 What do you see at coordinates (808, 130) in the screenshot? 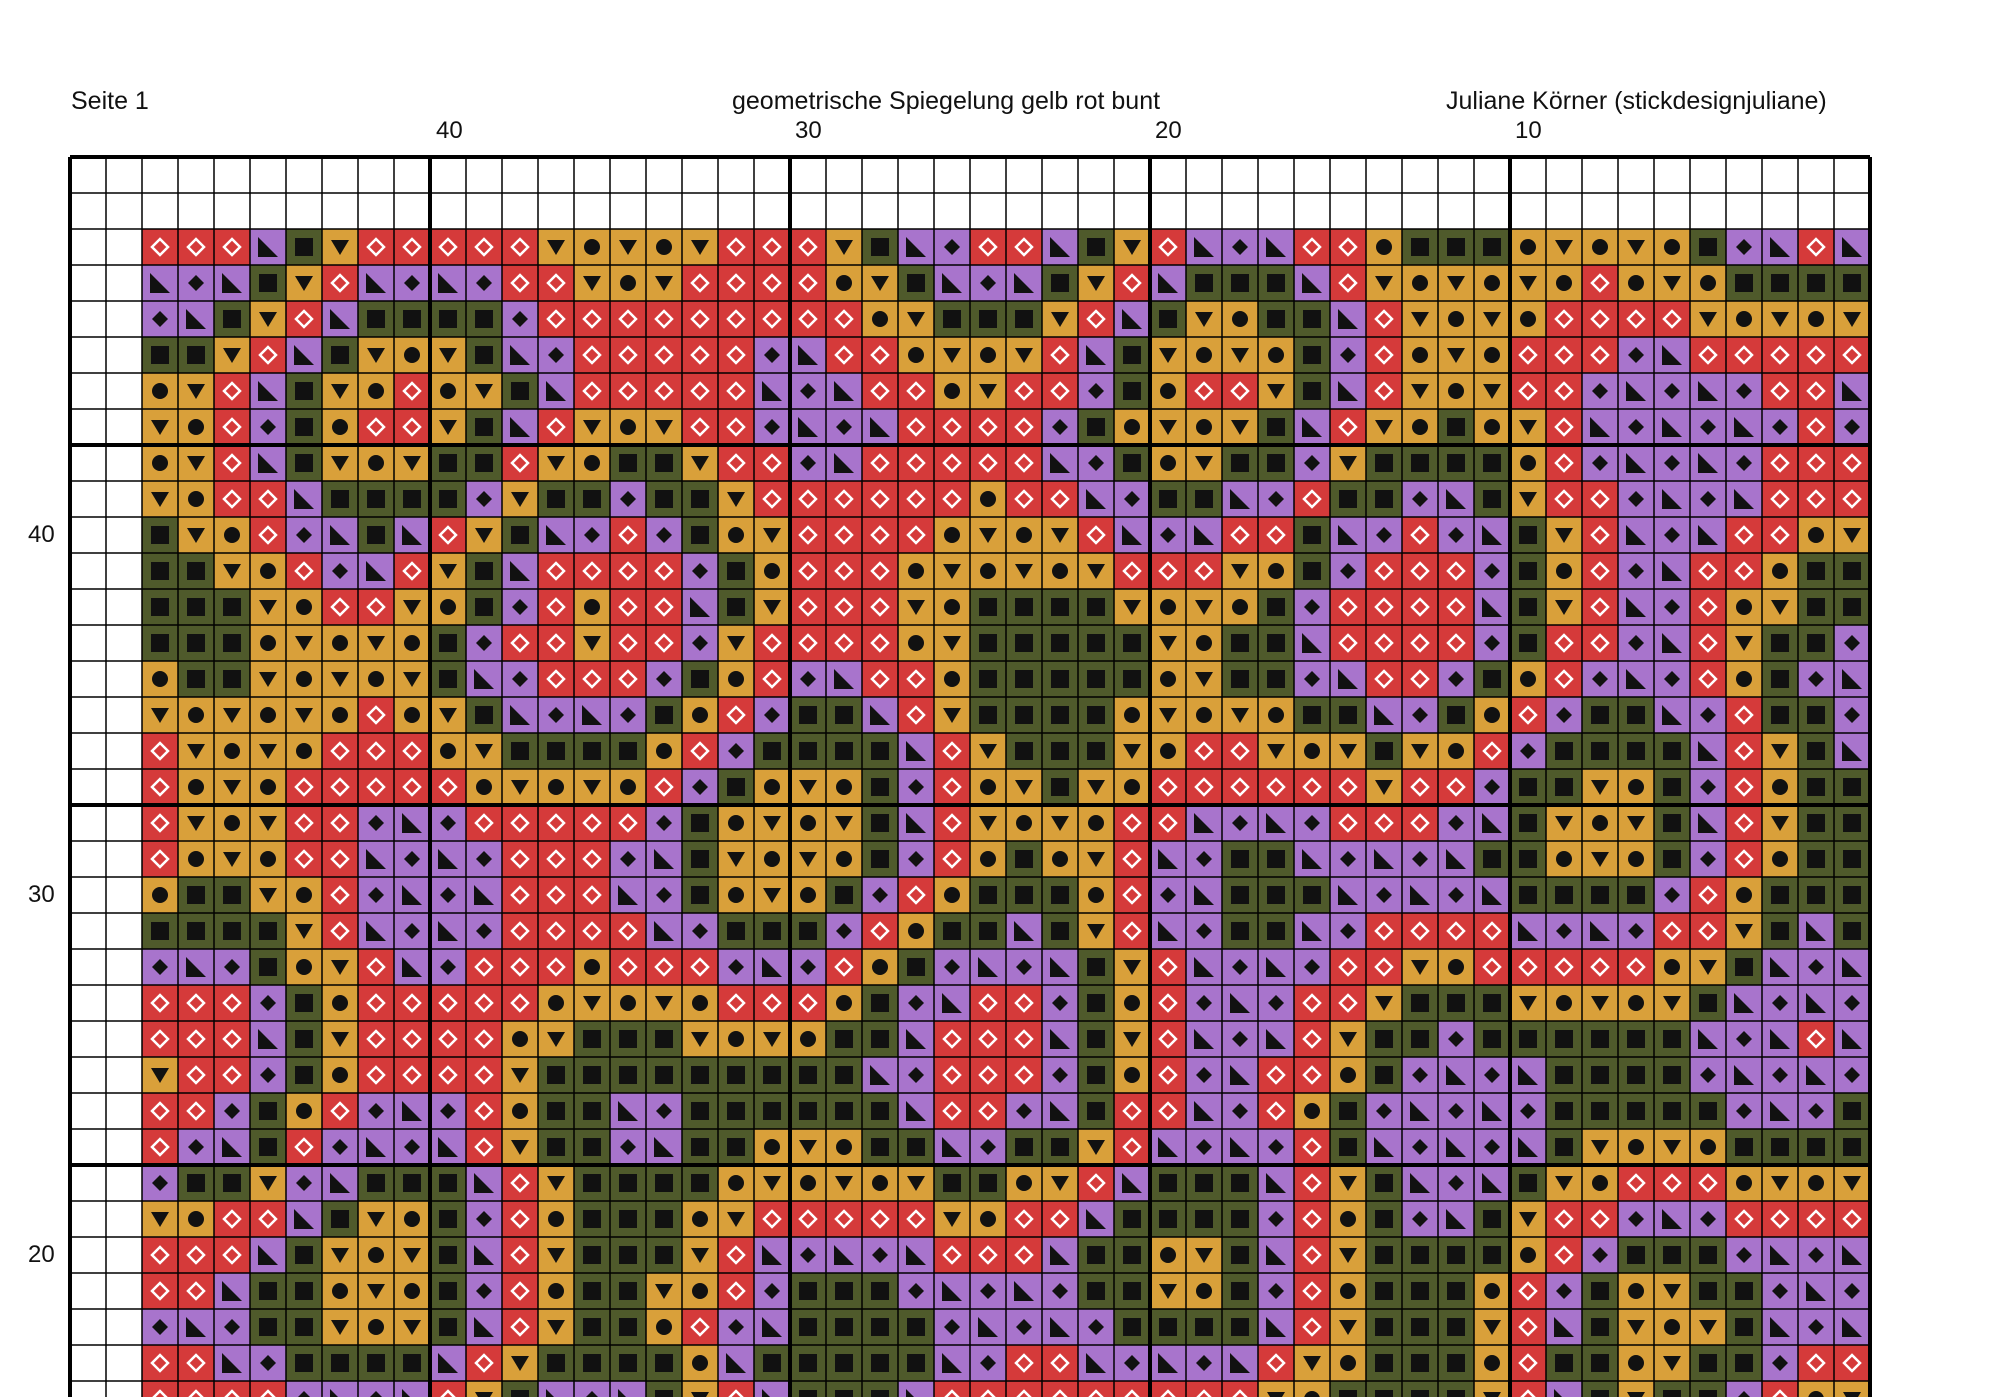
I see `column-number-30: 30` at bounding box center [808, 130].